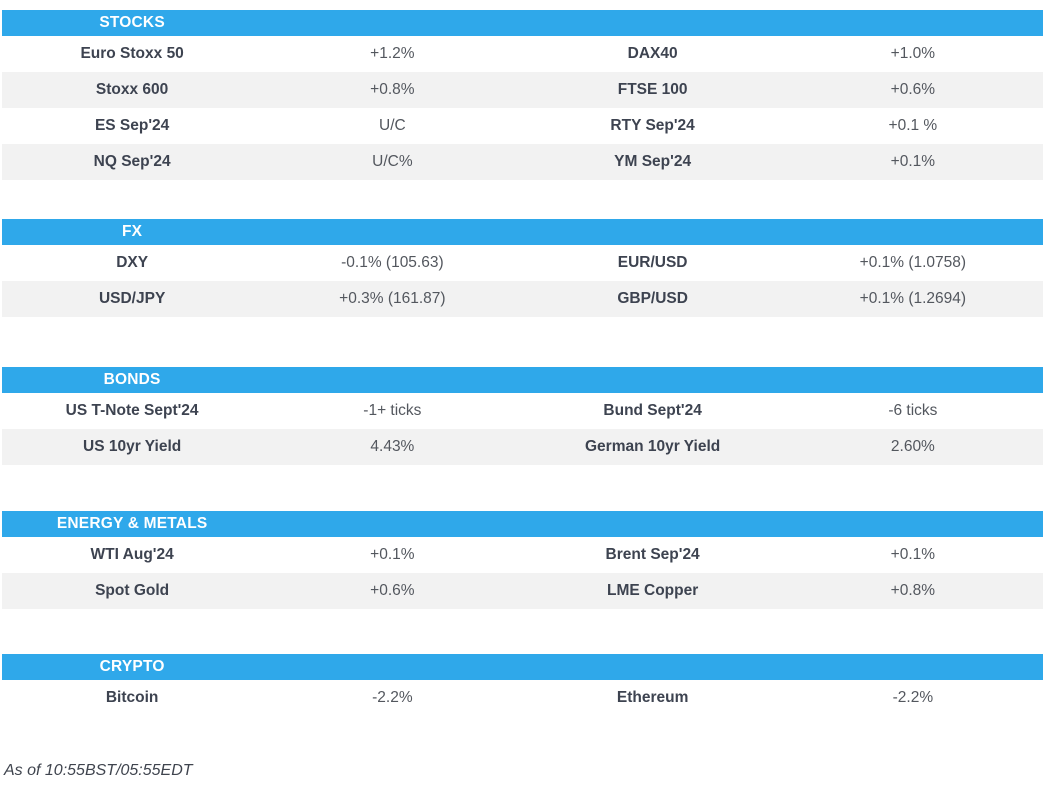 The width and height of the screenshot is (1045, 795). What do you see at coordinates (392, 298) in the screenshot?
I see `instrument-change: +0.3% (161.87)` at bounding box center [392, 298].